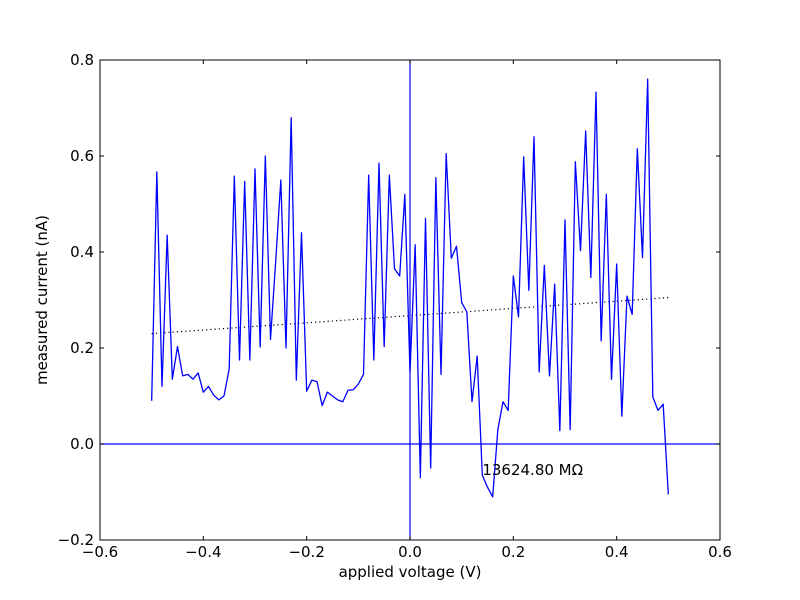  Describe the element at coordinates (42, 300) in the screenshot. I see `y-axis-label: measured current (nA)` at that location.